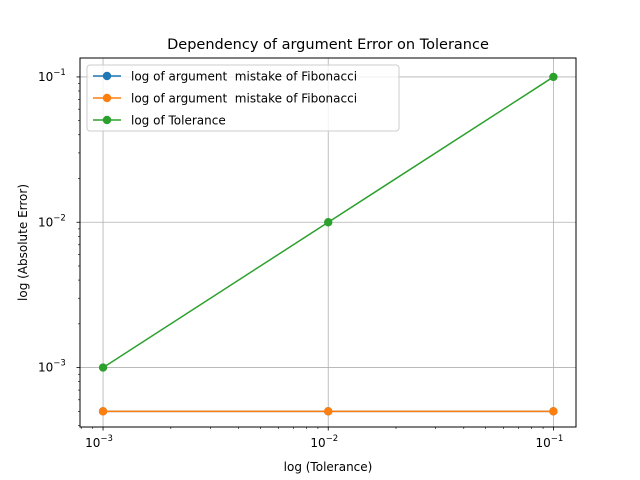 This screenshot has height=480, width=640. Describe the element at coordinates (99, 442) in the screenshot. I see `x-tick-label: 10⁻³` at that location.